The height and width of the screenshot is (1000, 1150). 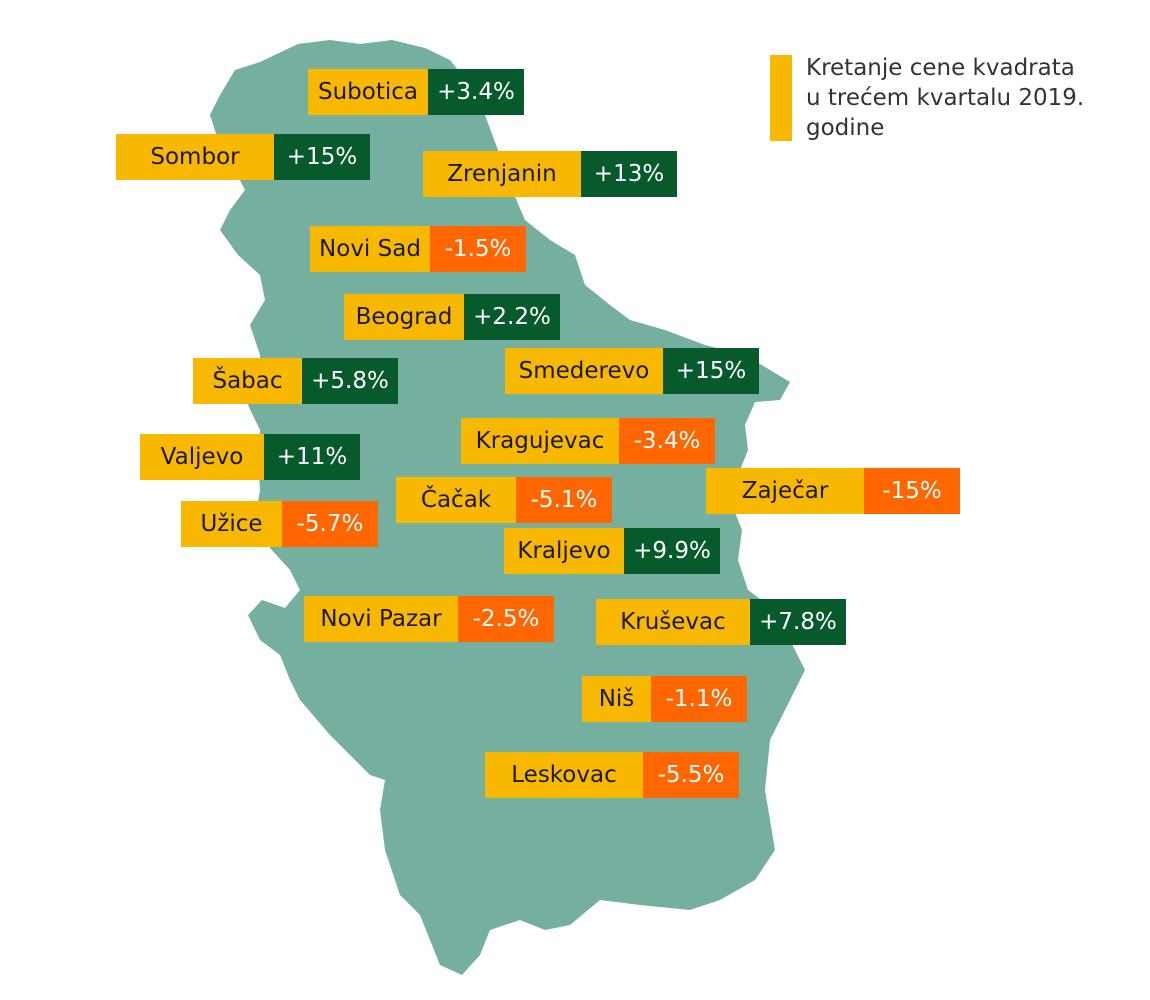 I want to click on city-name: Beograd, so click(x=404, y=317).